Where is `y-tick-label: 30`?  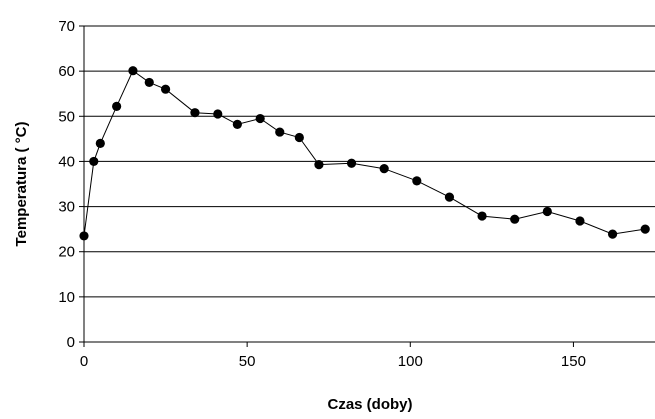
y-tick-label: 30 is located at coordinates (66, 207).